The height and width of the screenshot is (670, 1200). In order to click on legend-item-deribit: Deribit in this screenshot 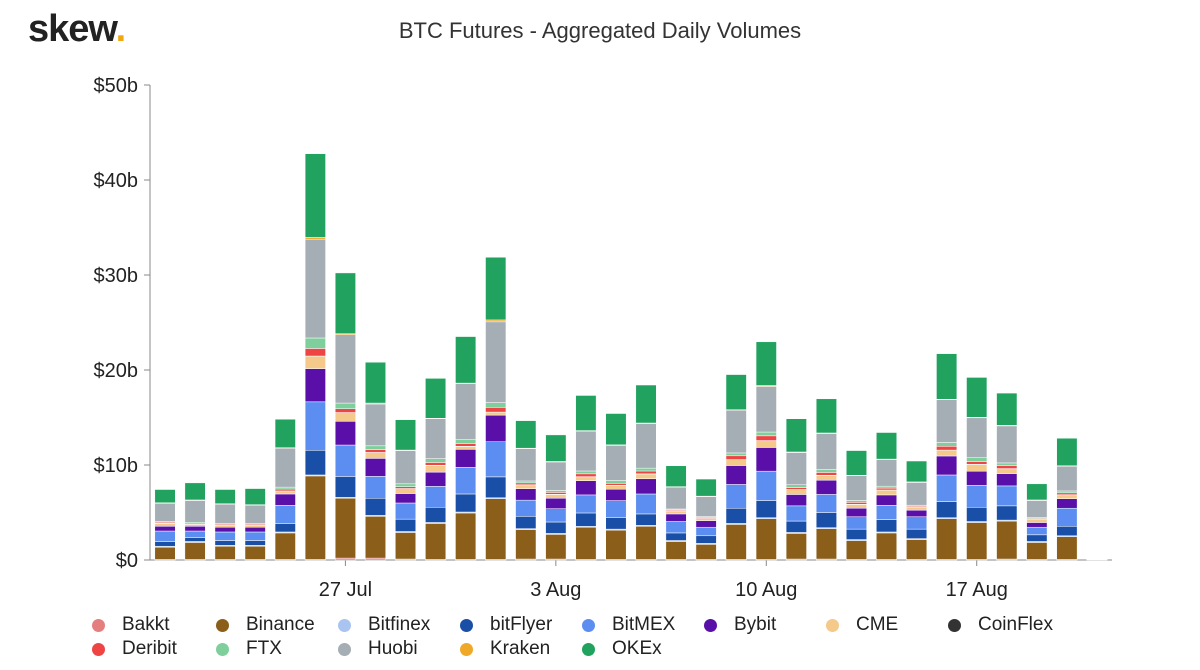, I will do `click(134, 649)`.